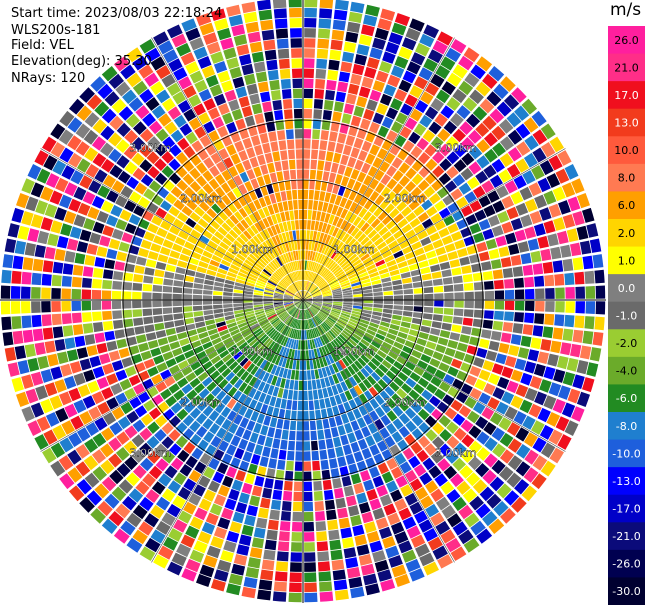  Describe the element at coordinates (456, 147) in the screenshot. I see `ring-label: 3.00km` at that location.